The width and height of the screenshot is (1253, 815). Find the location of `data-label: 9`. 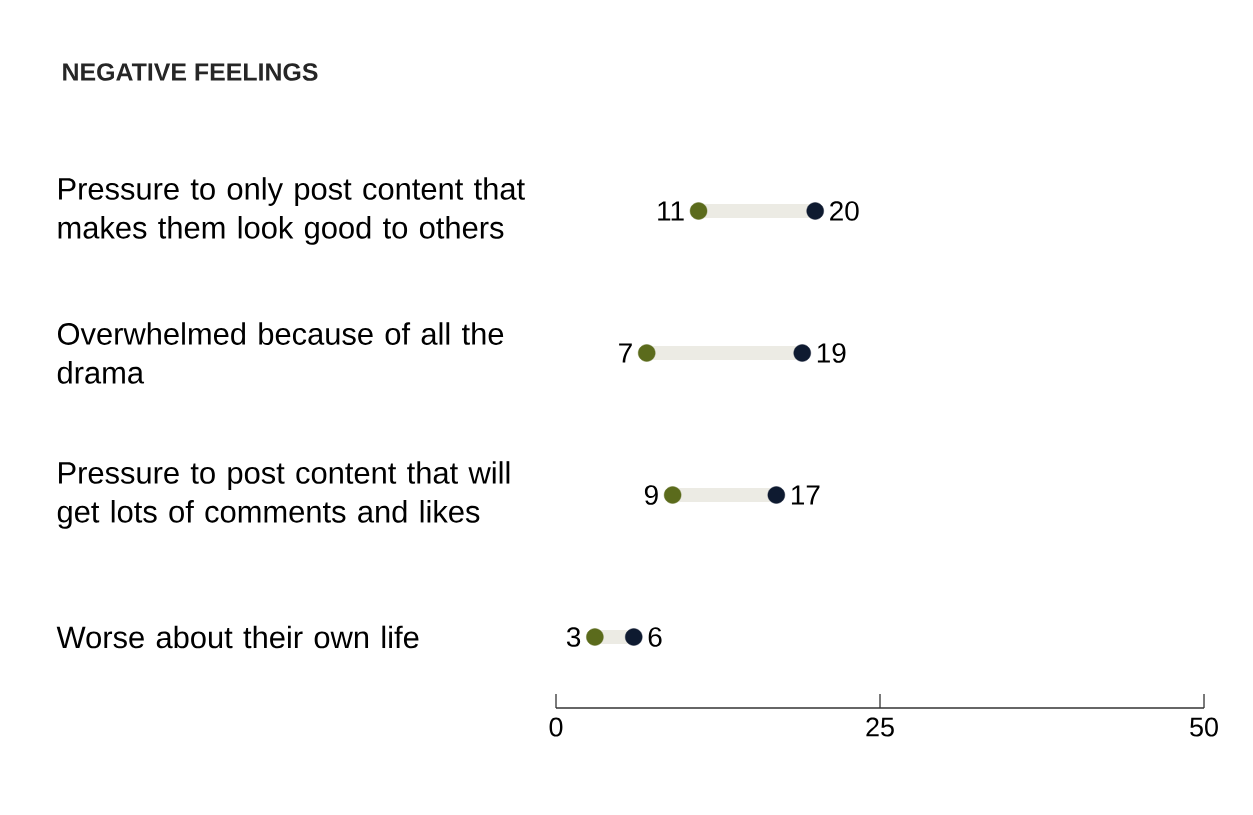

data-label: 9 is located at coordinates (651, 495).